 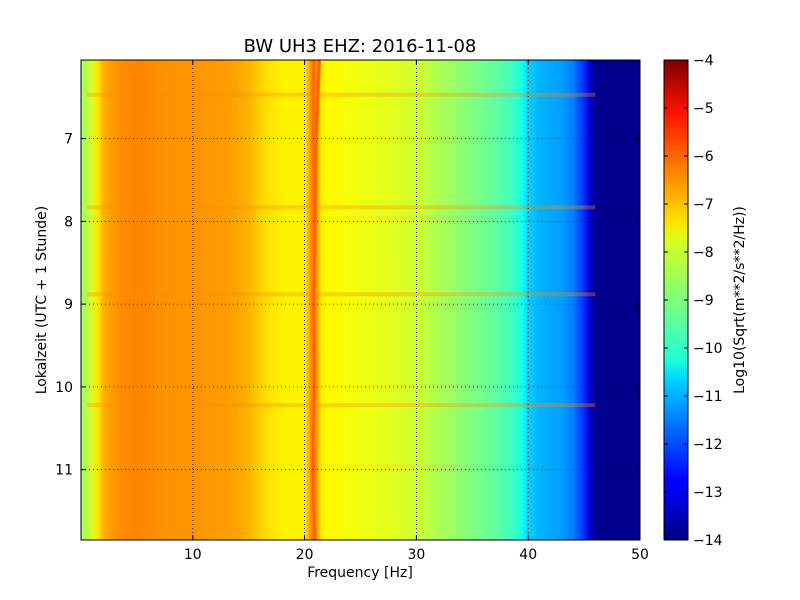 I want to click on x-tick-label: 10, so click(x=193, y=555).